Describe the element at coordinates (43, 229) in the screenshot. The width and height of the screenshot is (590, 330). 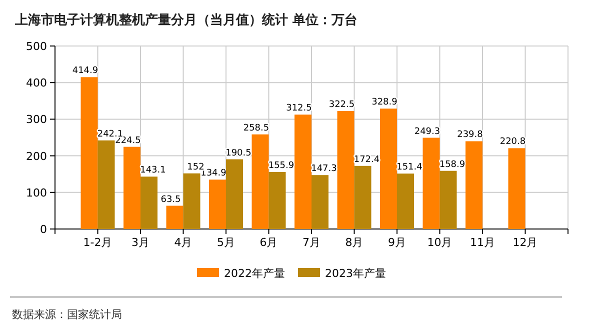
I see `y-tick-label: 0` at that location.